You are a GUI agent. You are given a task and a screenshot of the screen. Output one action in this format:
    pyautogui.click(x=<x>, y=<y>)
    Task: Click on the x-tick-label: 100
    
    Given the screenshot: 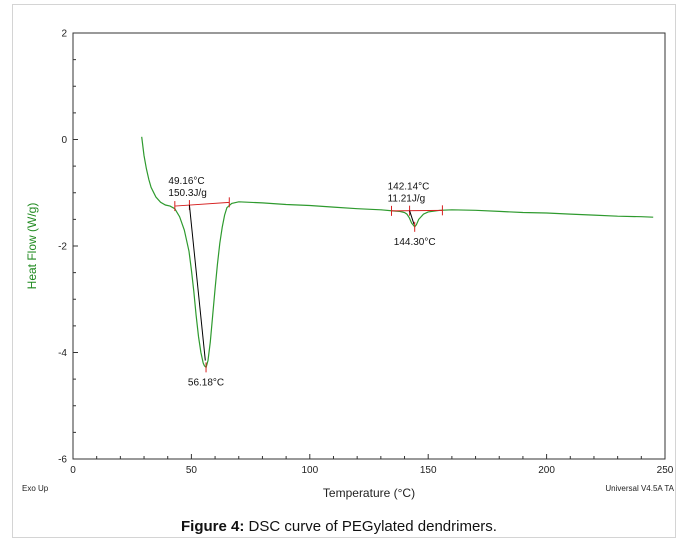 What is the action you would take?
    pyautogui.click(x=309, y=470)
    